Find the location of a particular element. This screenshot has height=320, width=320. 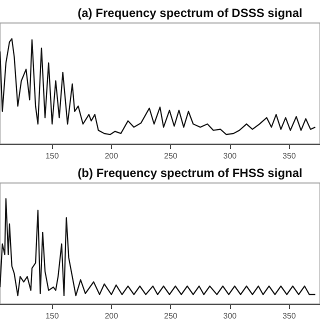

chart-title: (a) Frequency spectrum of DSSS signal is located at coordinates (190, 13).